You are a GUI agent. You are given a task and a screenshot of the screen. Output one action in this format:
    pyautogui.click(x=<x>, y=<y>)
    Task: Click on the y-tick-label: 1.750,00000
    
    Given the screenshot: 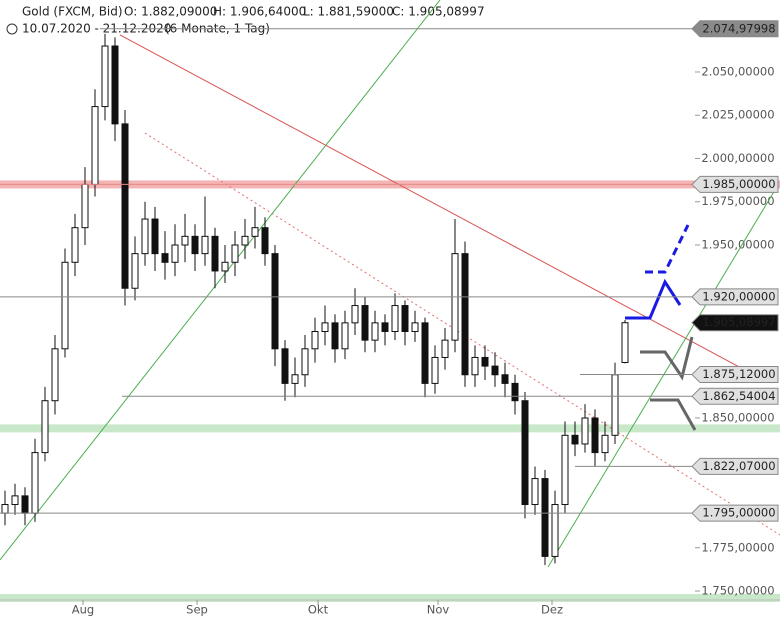 What is the action you would take?
    pyautogui.click(x=737, y=591)
    